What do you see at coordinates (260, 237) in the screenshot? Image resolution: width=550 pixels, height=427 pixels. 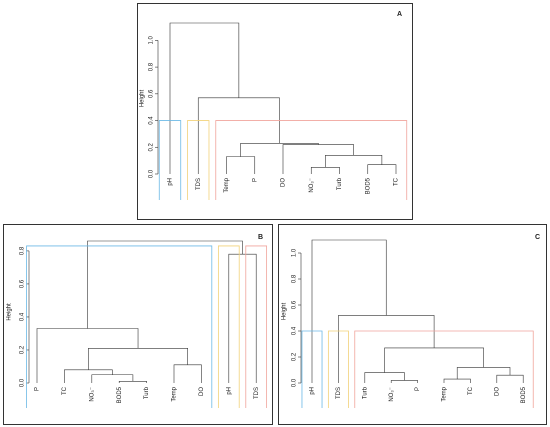 I see `panel-label: B` at bounding box center [260, 237].